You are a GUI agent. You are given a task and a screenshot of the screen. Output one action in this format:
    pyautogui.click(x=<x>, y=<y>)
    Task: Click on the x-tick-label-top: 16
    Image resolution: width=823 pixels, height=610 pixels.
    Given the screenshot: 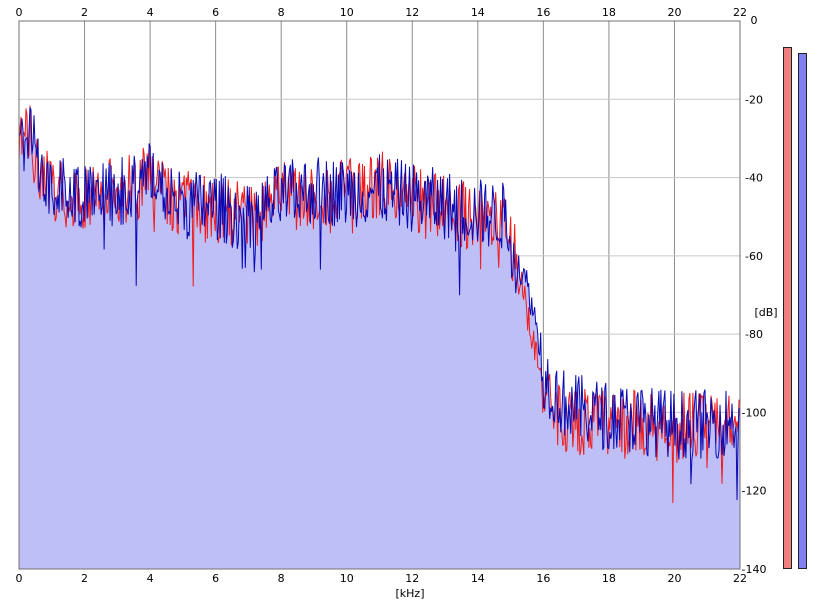 What is the action you would take?
    pyautogui.click(x=543, y=12)
    